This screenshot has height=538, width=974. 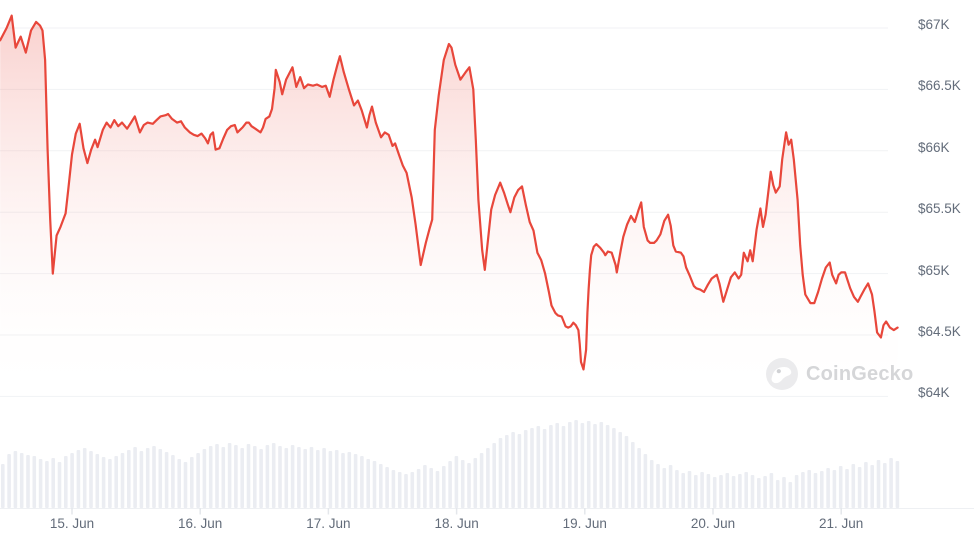 What do you see at coordinates (934, 393) in the screenshot?
I see `y-axis-label: $64K` at bounding box center [934, 393].